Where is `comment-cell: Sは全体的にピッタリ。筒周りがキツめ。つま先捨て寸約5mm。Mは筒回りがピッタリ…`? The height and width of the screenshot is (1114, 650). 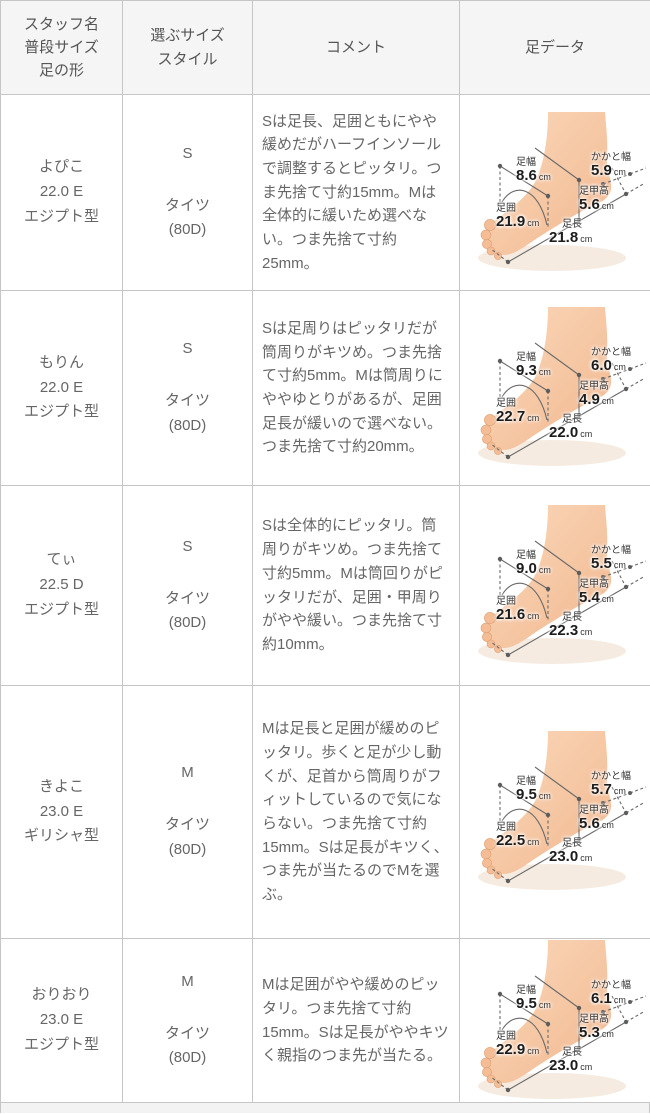
comment-cell: Sは全体的にピッタリ。筒周りがキツめ。つま先捨て寸約5mm。Mは筒回りがピッタリ… is located at coordinates (356, 585).